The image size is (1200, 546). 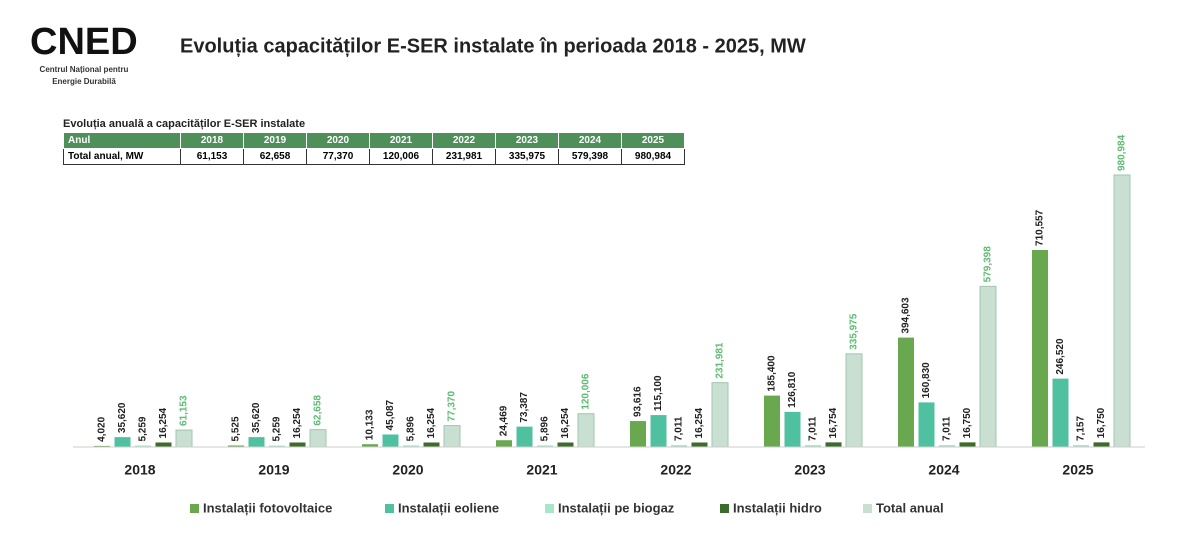 I want to click on data-label: 5,525, so click(x=236, y=428).